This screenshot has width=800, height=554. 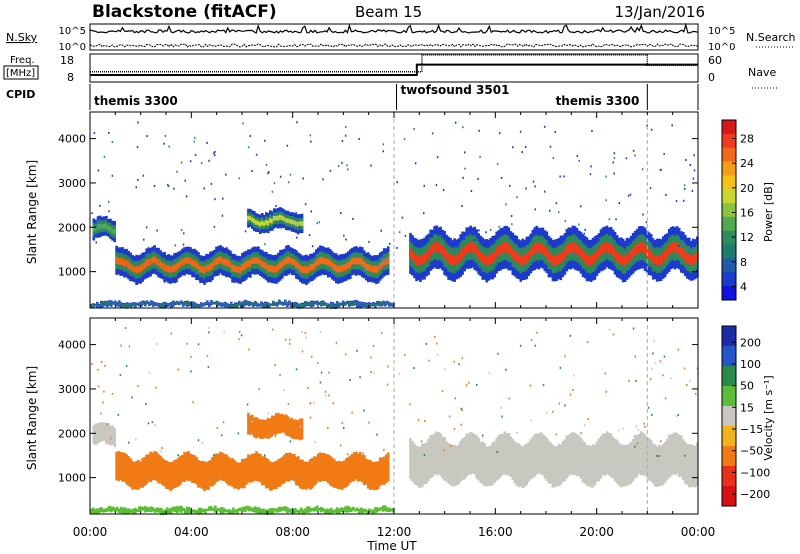 What do you see at coordinates (72, 31) in the screenshot?
I see `nsky-tick-hi: 10^5` at bounding box center [72, 31].